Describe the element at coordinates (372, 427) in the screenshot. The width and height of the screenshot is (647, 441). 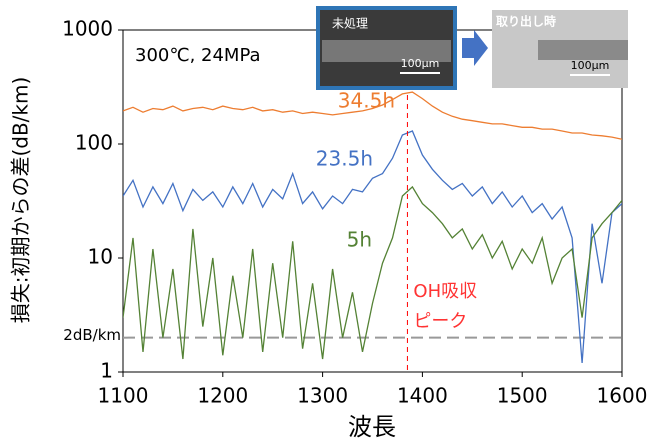
I see `x-axis-label: 波長` at that location.